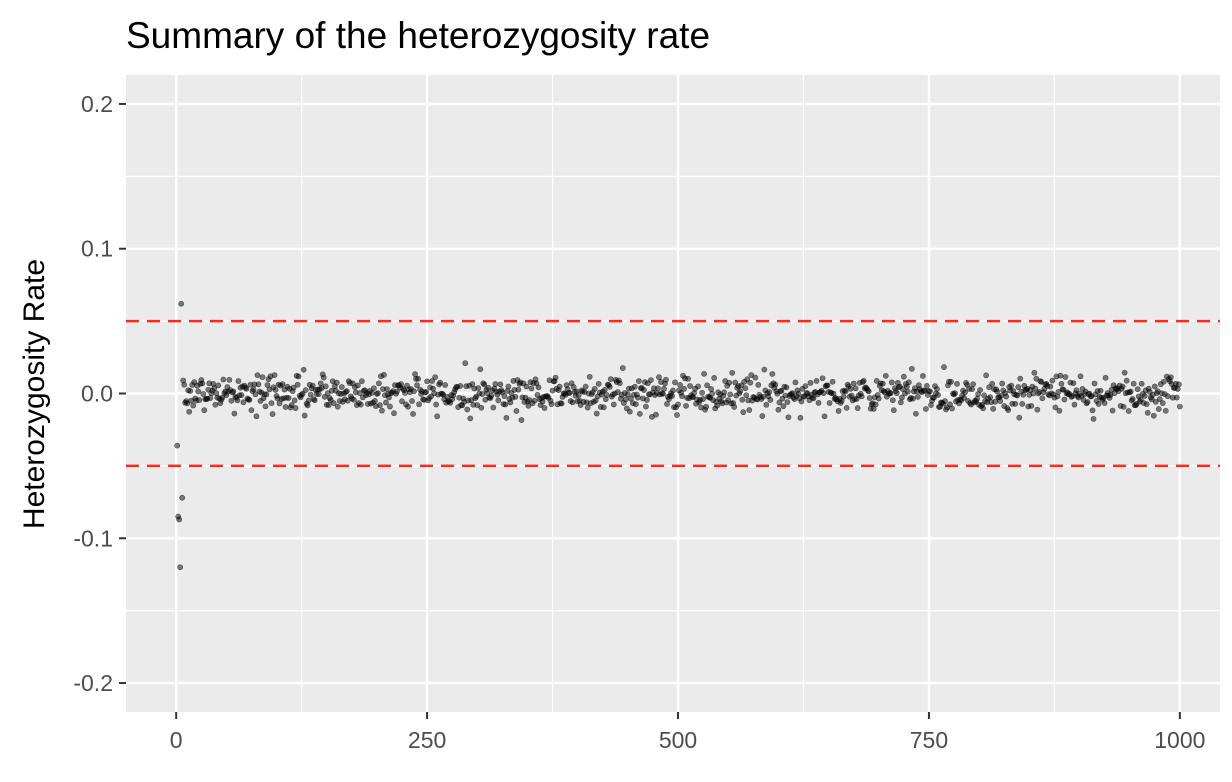 This screenshot has width=1232, height=782. What do you see at coordinates (93, 683) in the screenshot?
I see `y-tick-label: -0.2` at bounding box center [93, 683].